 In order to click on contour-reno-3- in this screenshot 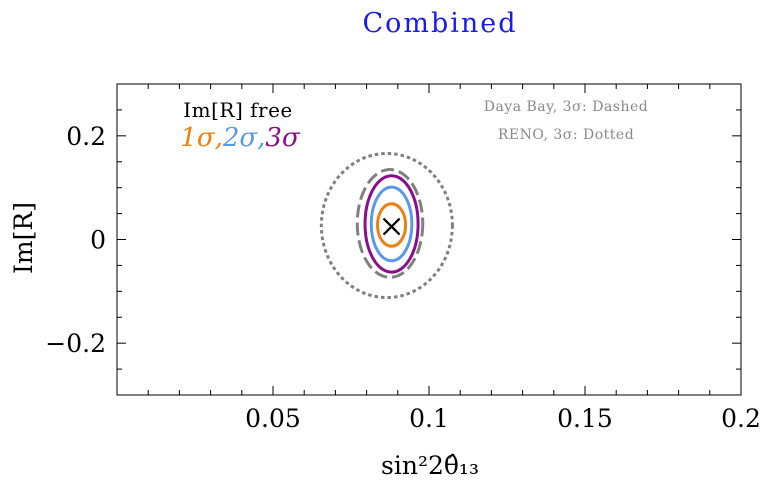, I will do `click(386, 225)`.